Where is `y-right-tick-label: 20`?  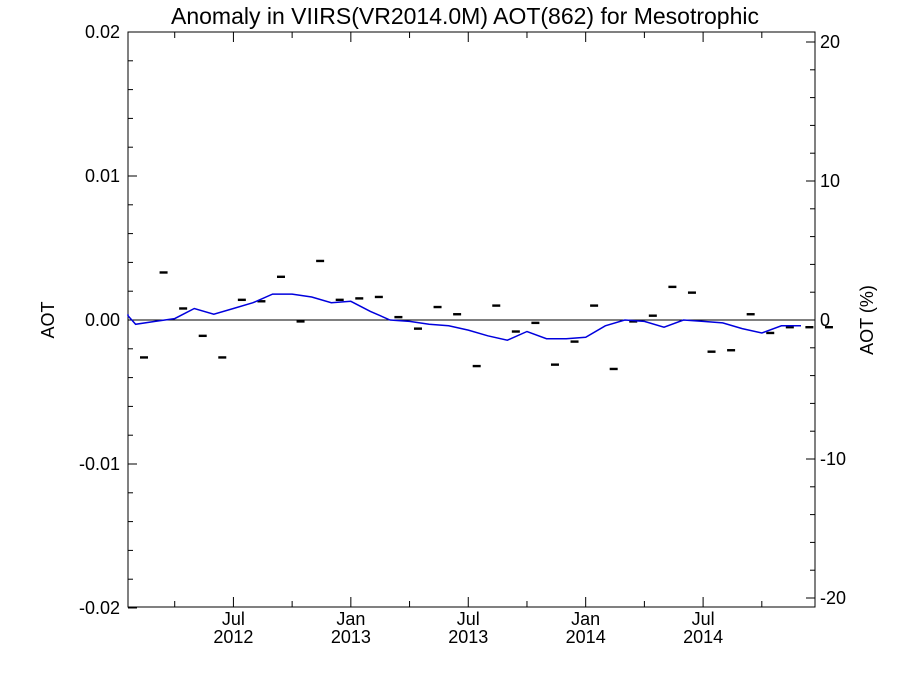
y-right-tick-label: 20 is located at coordinates (830, 42).